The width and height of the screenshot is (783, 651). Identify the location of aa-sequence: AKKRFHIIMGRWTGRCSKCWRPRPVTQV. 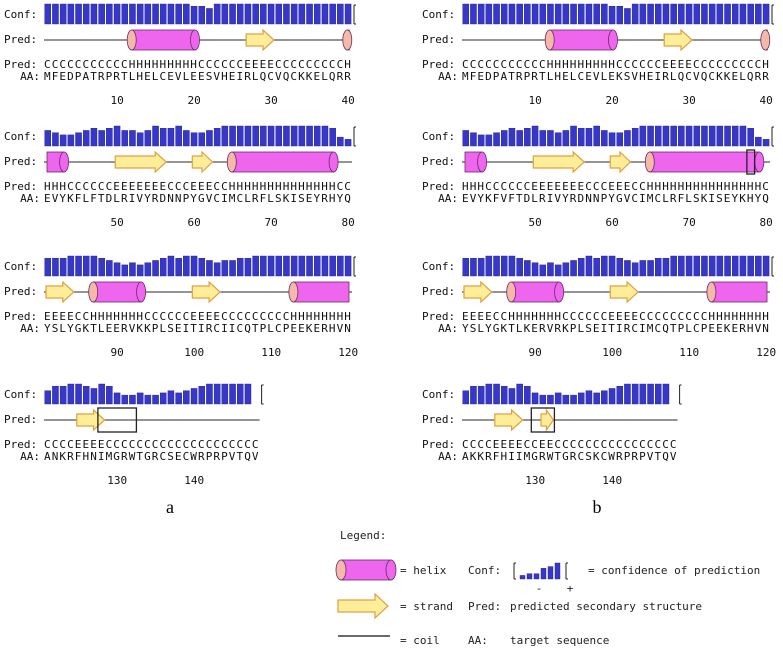
(569, 456).